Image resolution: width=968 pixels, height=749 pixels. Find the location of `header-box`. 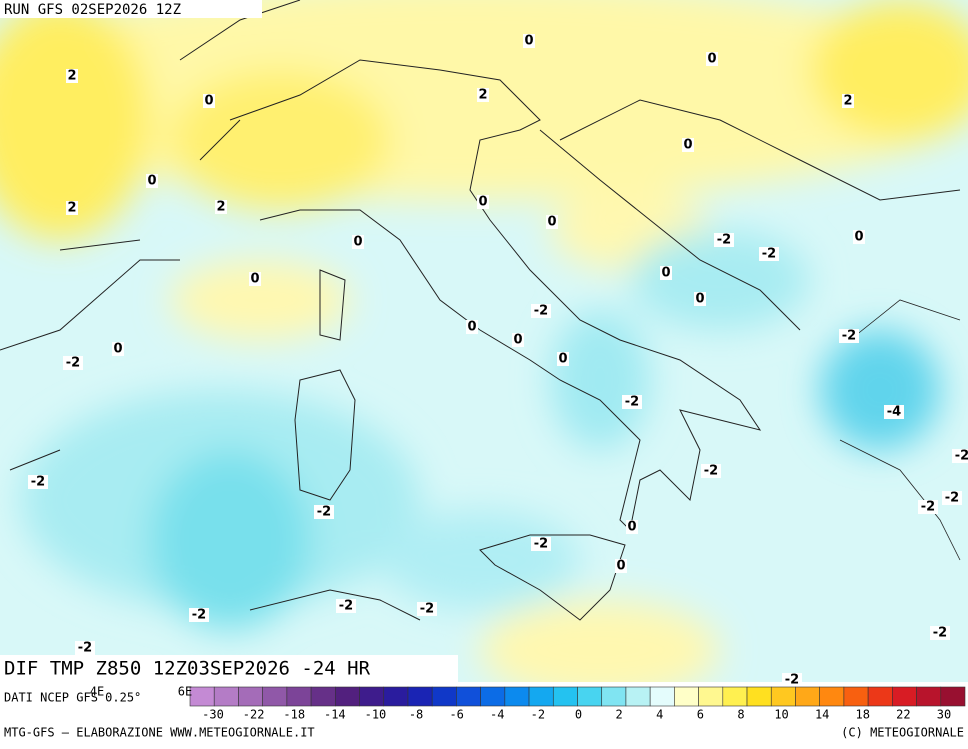

header-box is located at coordinates (131, 9).